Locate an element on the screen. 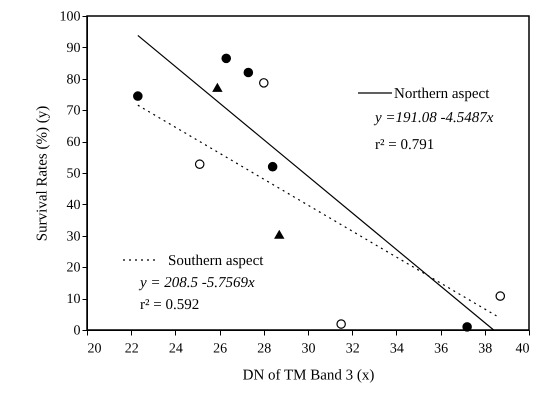  x-tick-label: 20 is located at coordinates (95, 349).